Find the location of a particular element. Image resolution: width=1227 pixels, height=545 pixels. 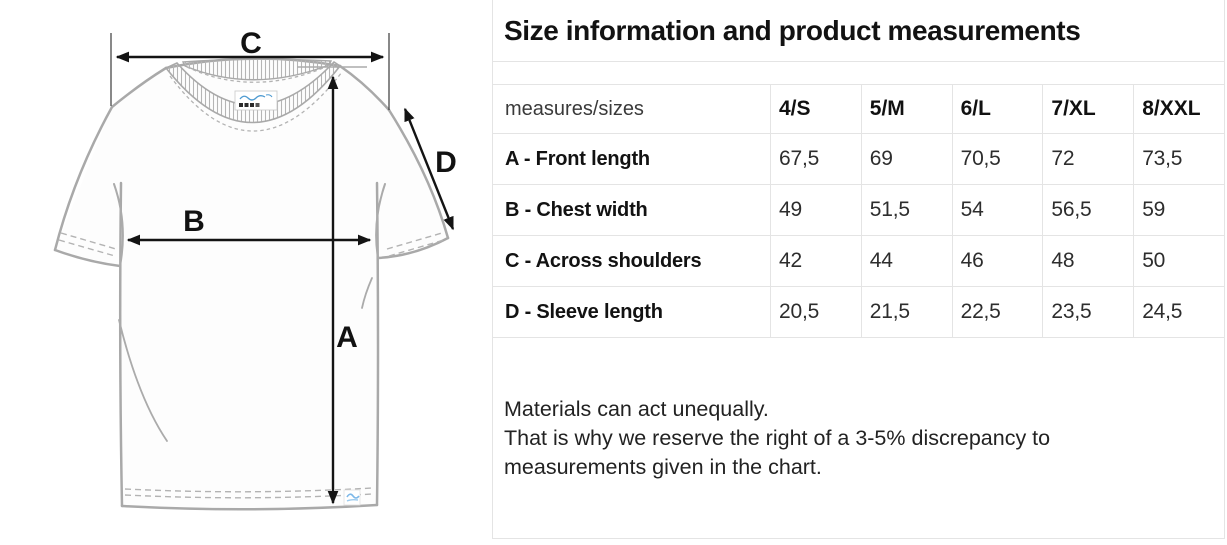

across-shoulders-m: 44 is located at coordinates (906, 261).